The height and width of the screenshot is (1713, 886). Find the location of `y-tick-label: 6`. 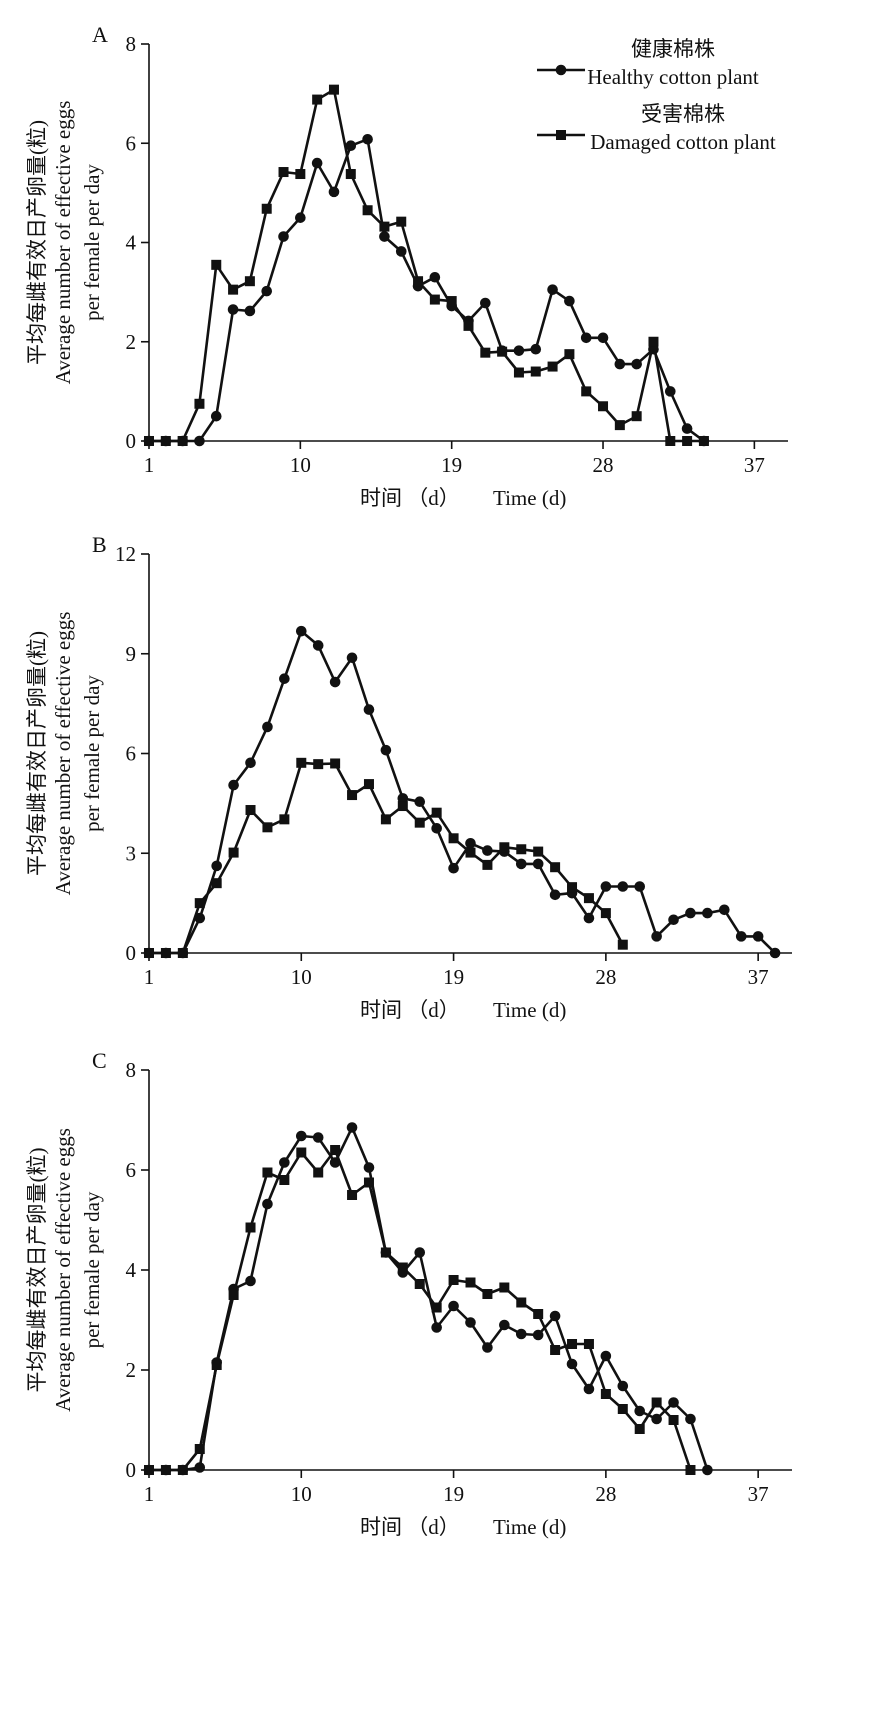

y-tick-label: 6 is located at coordinates (131, 143).